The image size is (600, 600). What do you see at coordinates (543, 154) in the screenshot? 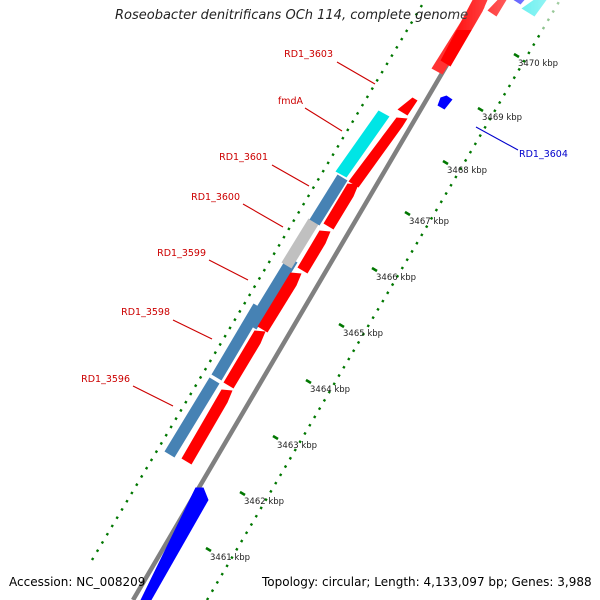
I see `gene-label-rd1-3604: RD1_3604` at bounding box center [543, 154].